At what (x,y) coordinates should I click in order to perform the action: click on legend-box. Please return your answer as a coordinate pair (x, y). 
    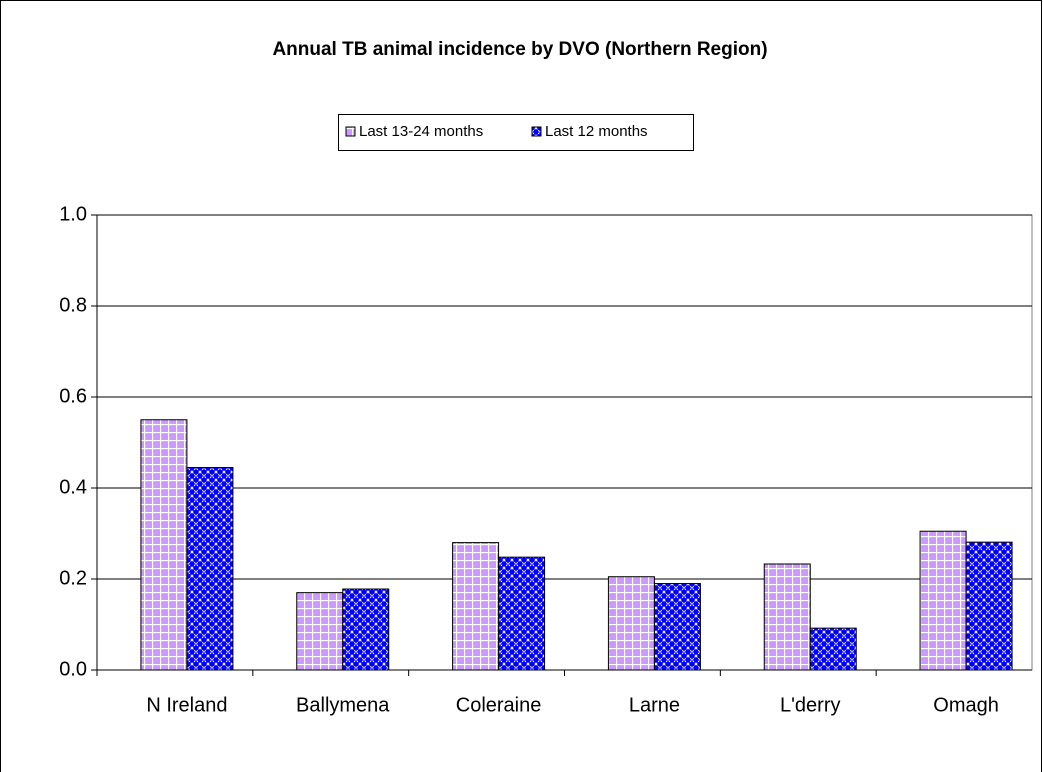
    Looking at the image, I should click on (516, 132).